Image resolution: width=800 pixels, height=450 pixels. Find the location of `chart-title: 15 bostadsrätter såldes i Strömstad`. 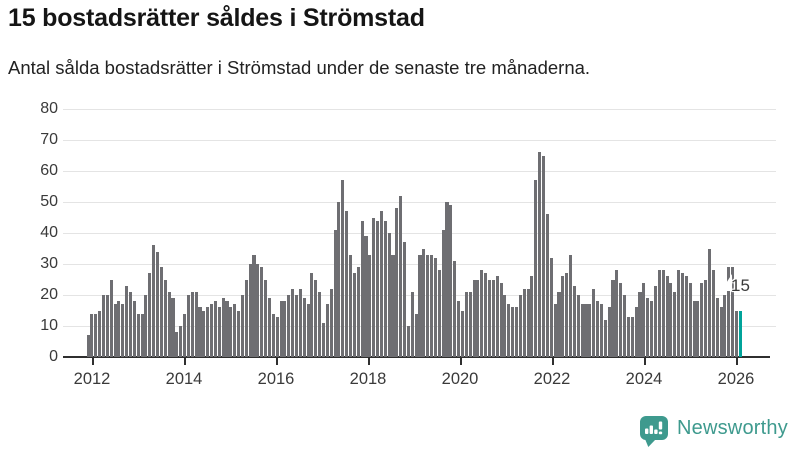

chart-title: 15 bostadsrätter såldes i Strömstad is located at coordinates (216, 18).